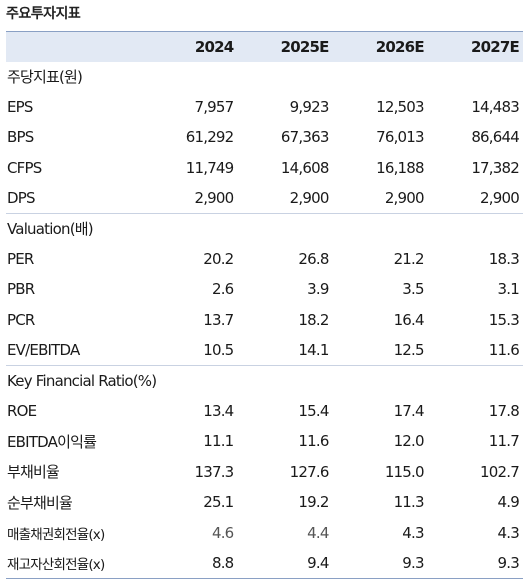  Describe the element at coordinates (264, 107) in the screenshot. I see `table-row: EPS 7,957 9,923 12,503 14,483` at that location.